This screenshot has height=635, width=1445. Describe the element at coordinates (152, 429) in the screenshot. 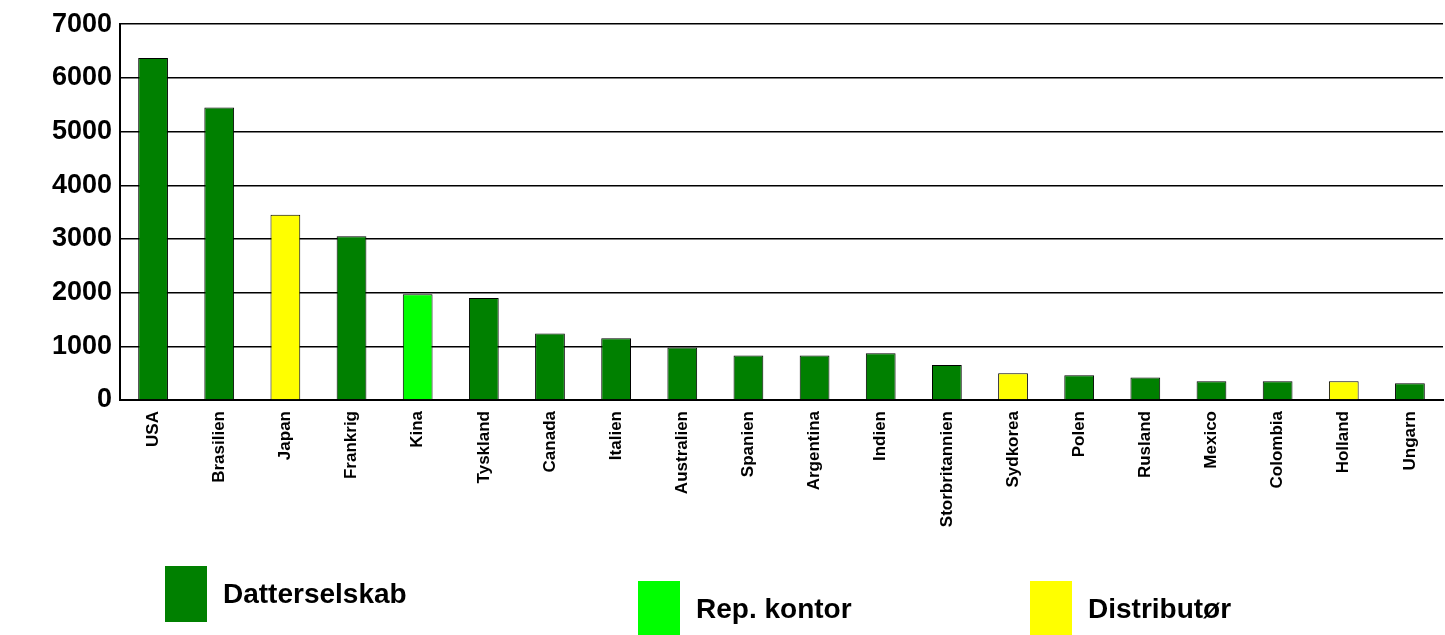

I see `x-tick-label: USA` at that location.